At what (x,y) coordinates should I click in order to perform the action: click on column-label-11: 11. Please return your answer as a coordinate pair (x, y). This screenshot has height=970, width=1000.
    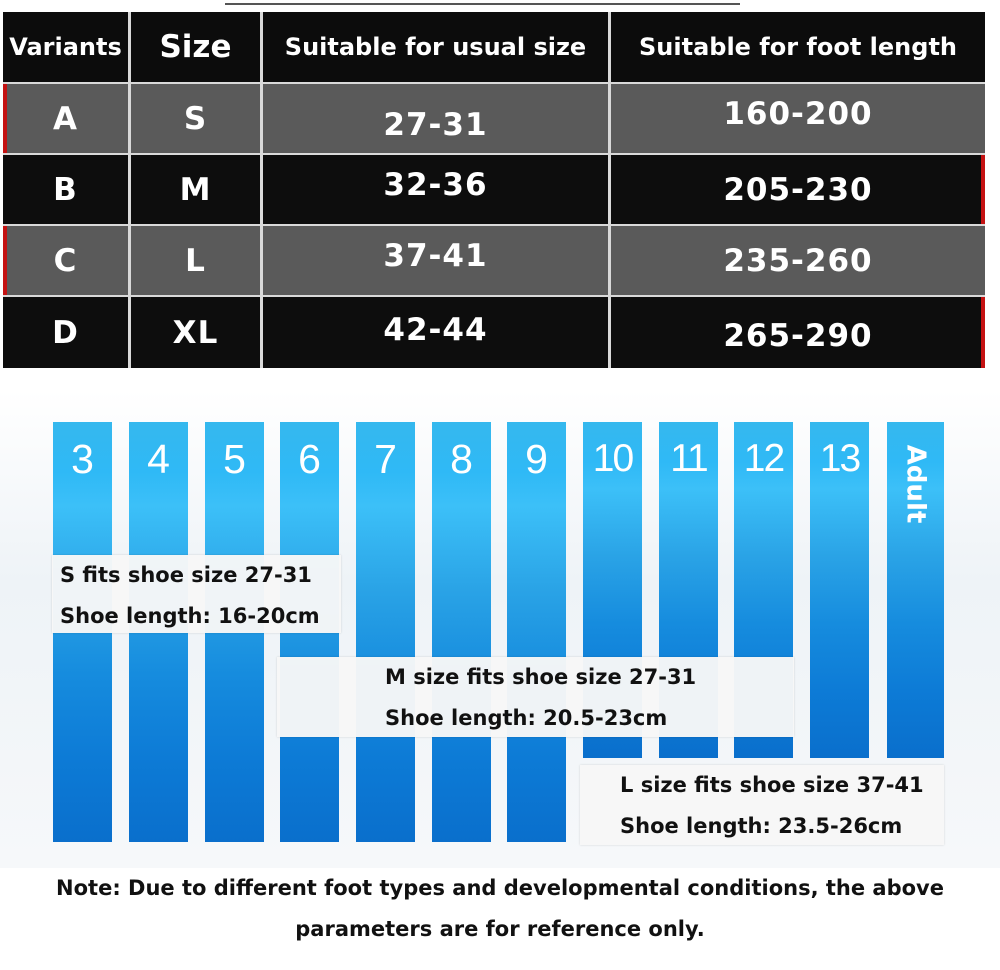
    Looking at the image, I should click on (689, 458).